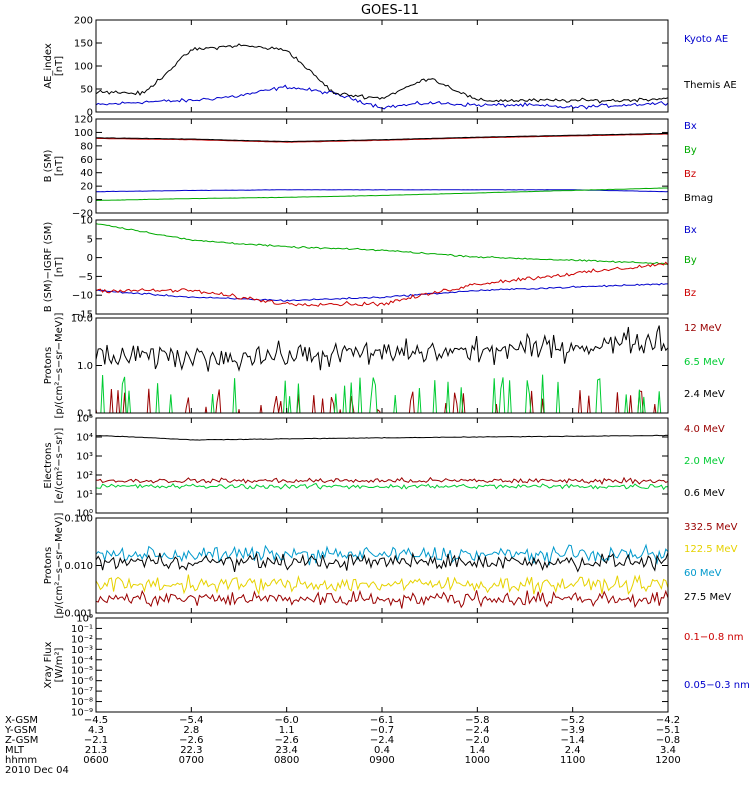  What do you see at coordinates (82, 713) in the screenshot?
I see `y-tick-label: 10⁻⁹` at bounding box center [82, 713].